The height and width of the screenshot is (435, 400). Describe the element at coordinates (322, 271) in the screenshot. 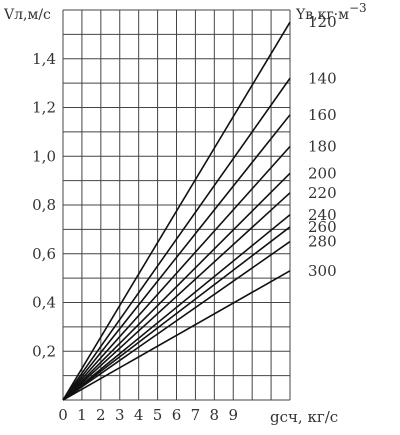

I see `series-label-300: 300` at that location.